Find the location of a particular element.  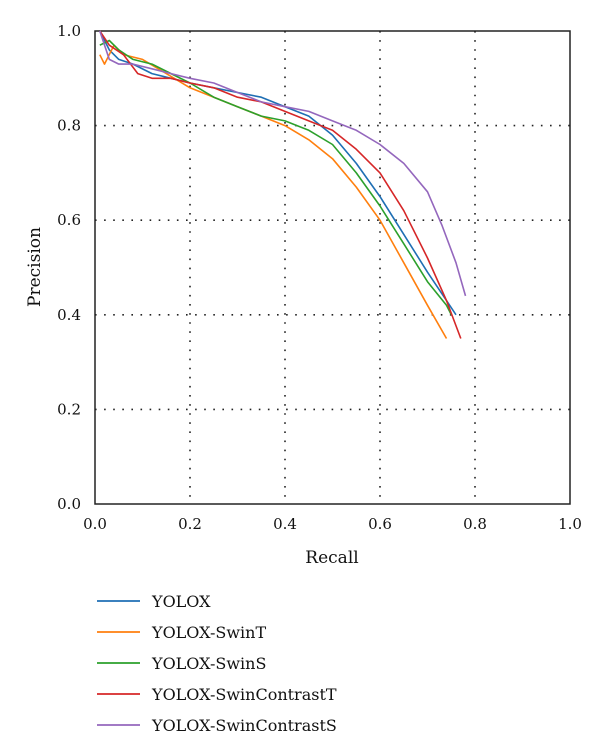

x-tick-label: 0.6 is located at coordinates (380, 524).